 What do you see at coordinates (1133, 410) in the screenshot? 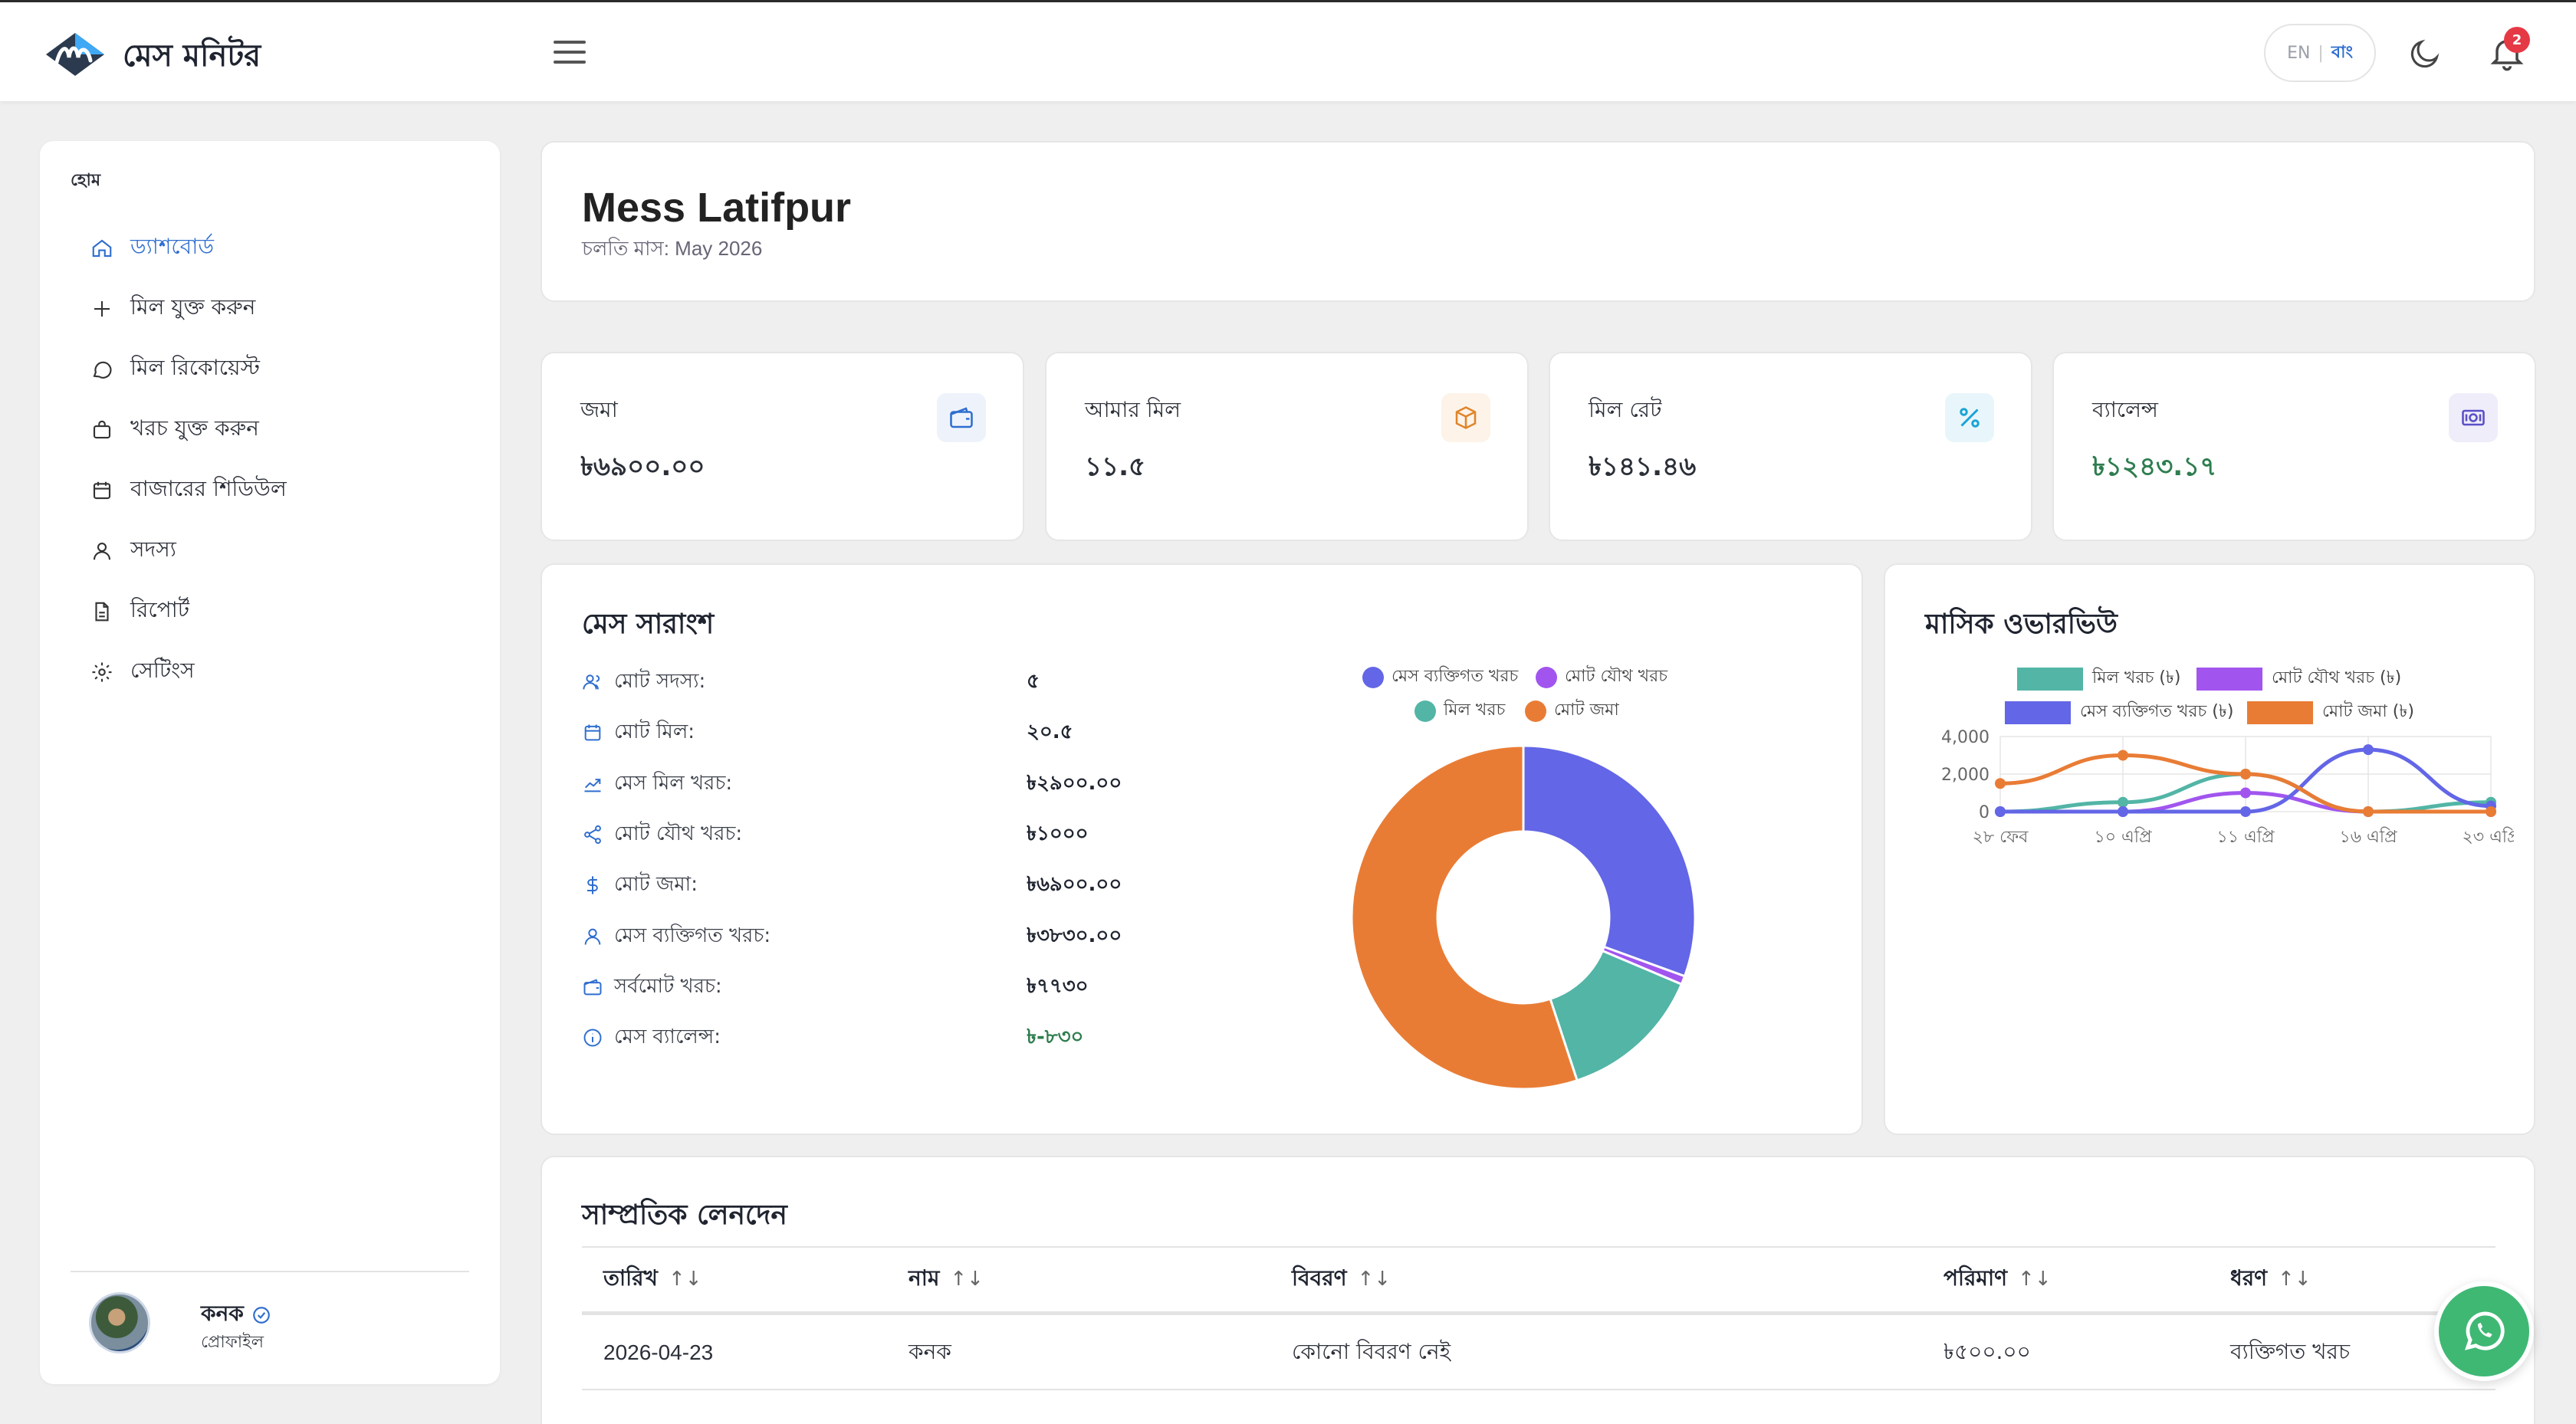
I see `stat-label: আমার মিল` at bounding box center [1133, 410].